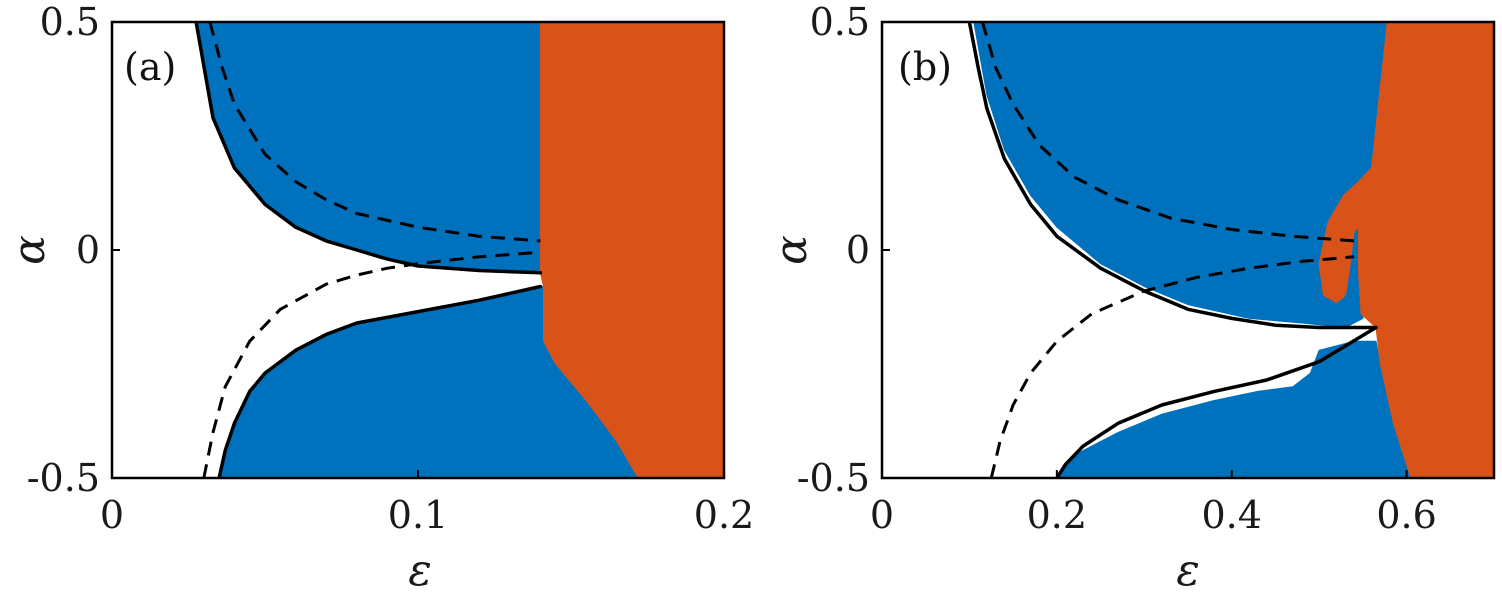  Describe the element at coordinates (70, 22) in the screenshot. I see `y-tick-label-a-2: 0.5` at that location.